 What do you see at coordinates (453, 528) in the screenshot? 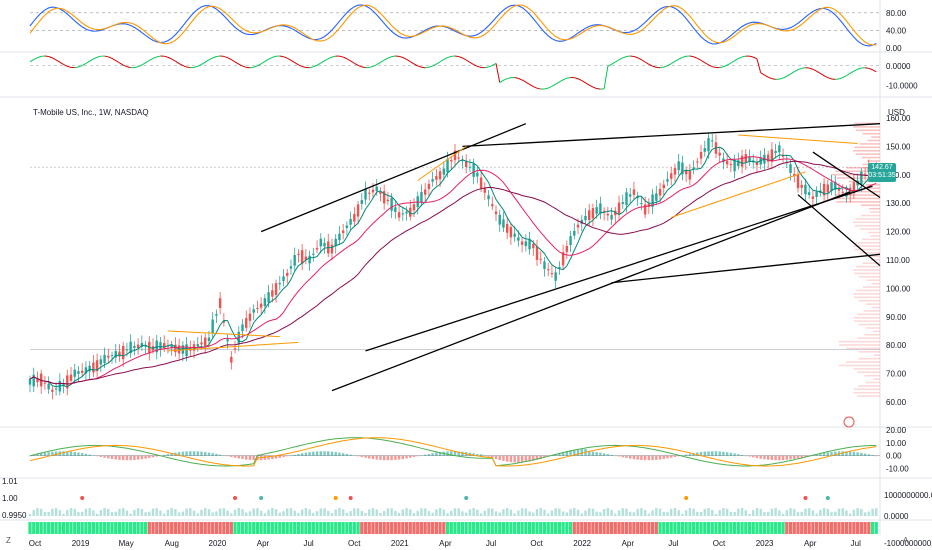
I see `signal-strip` at bounding box center [453, 528].